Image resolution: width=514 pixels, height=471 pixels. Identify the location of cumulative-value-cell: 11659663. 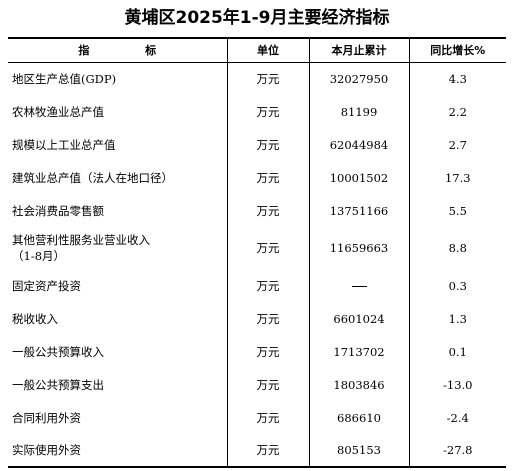
(359, 248).